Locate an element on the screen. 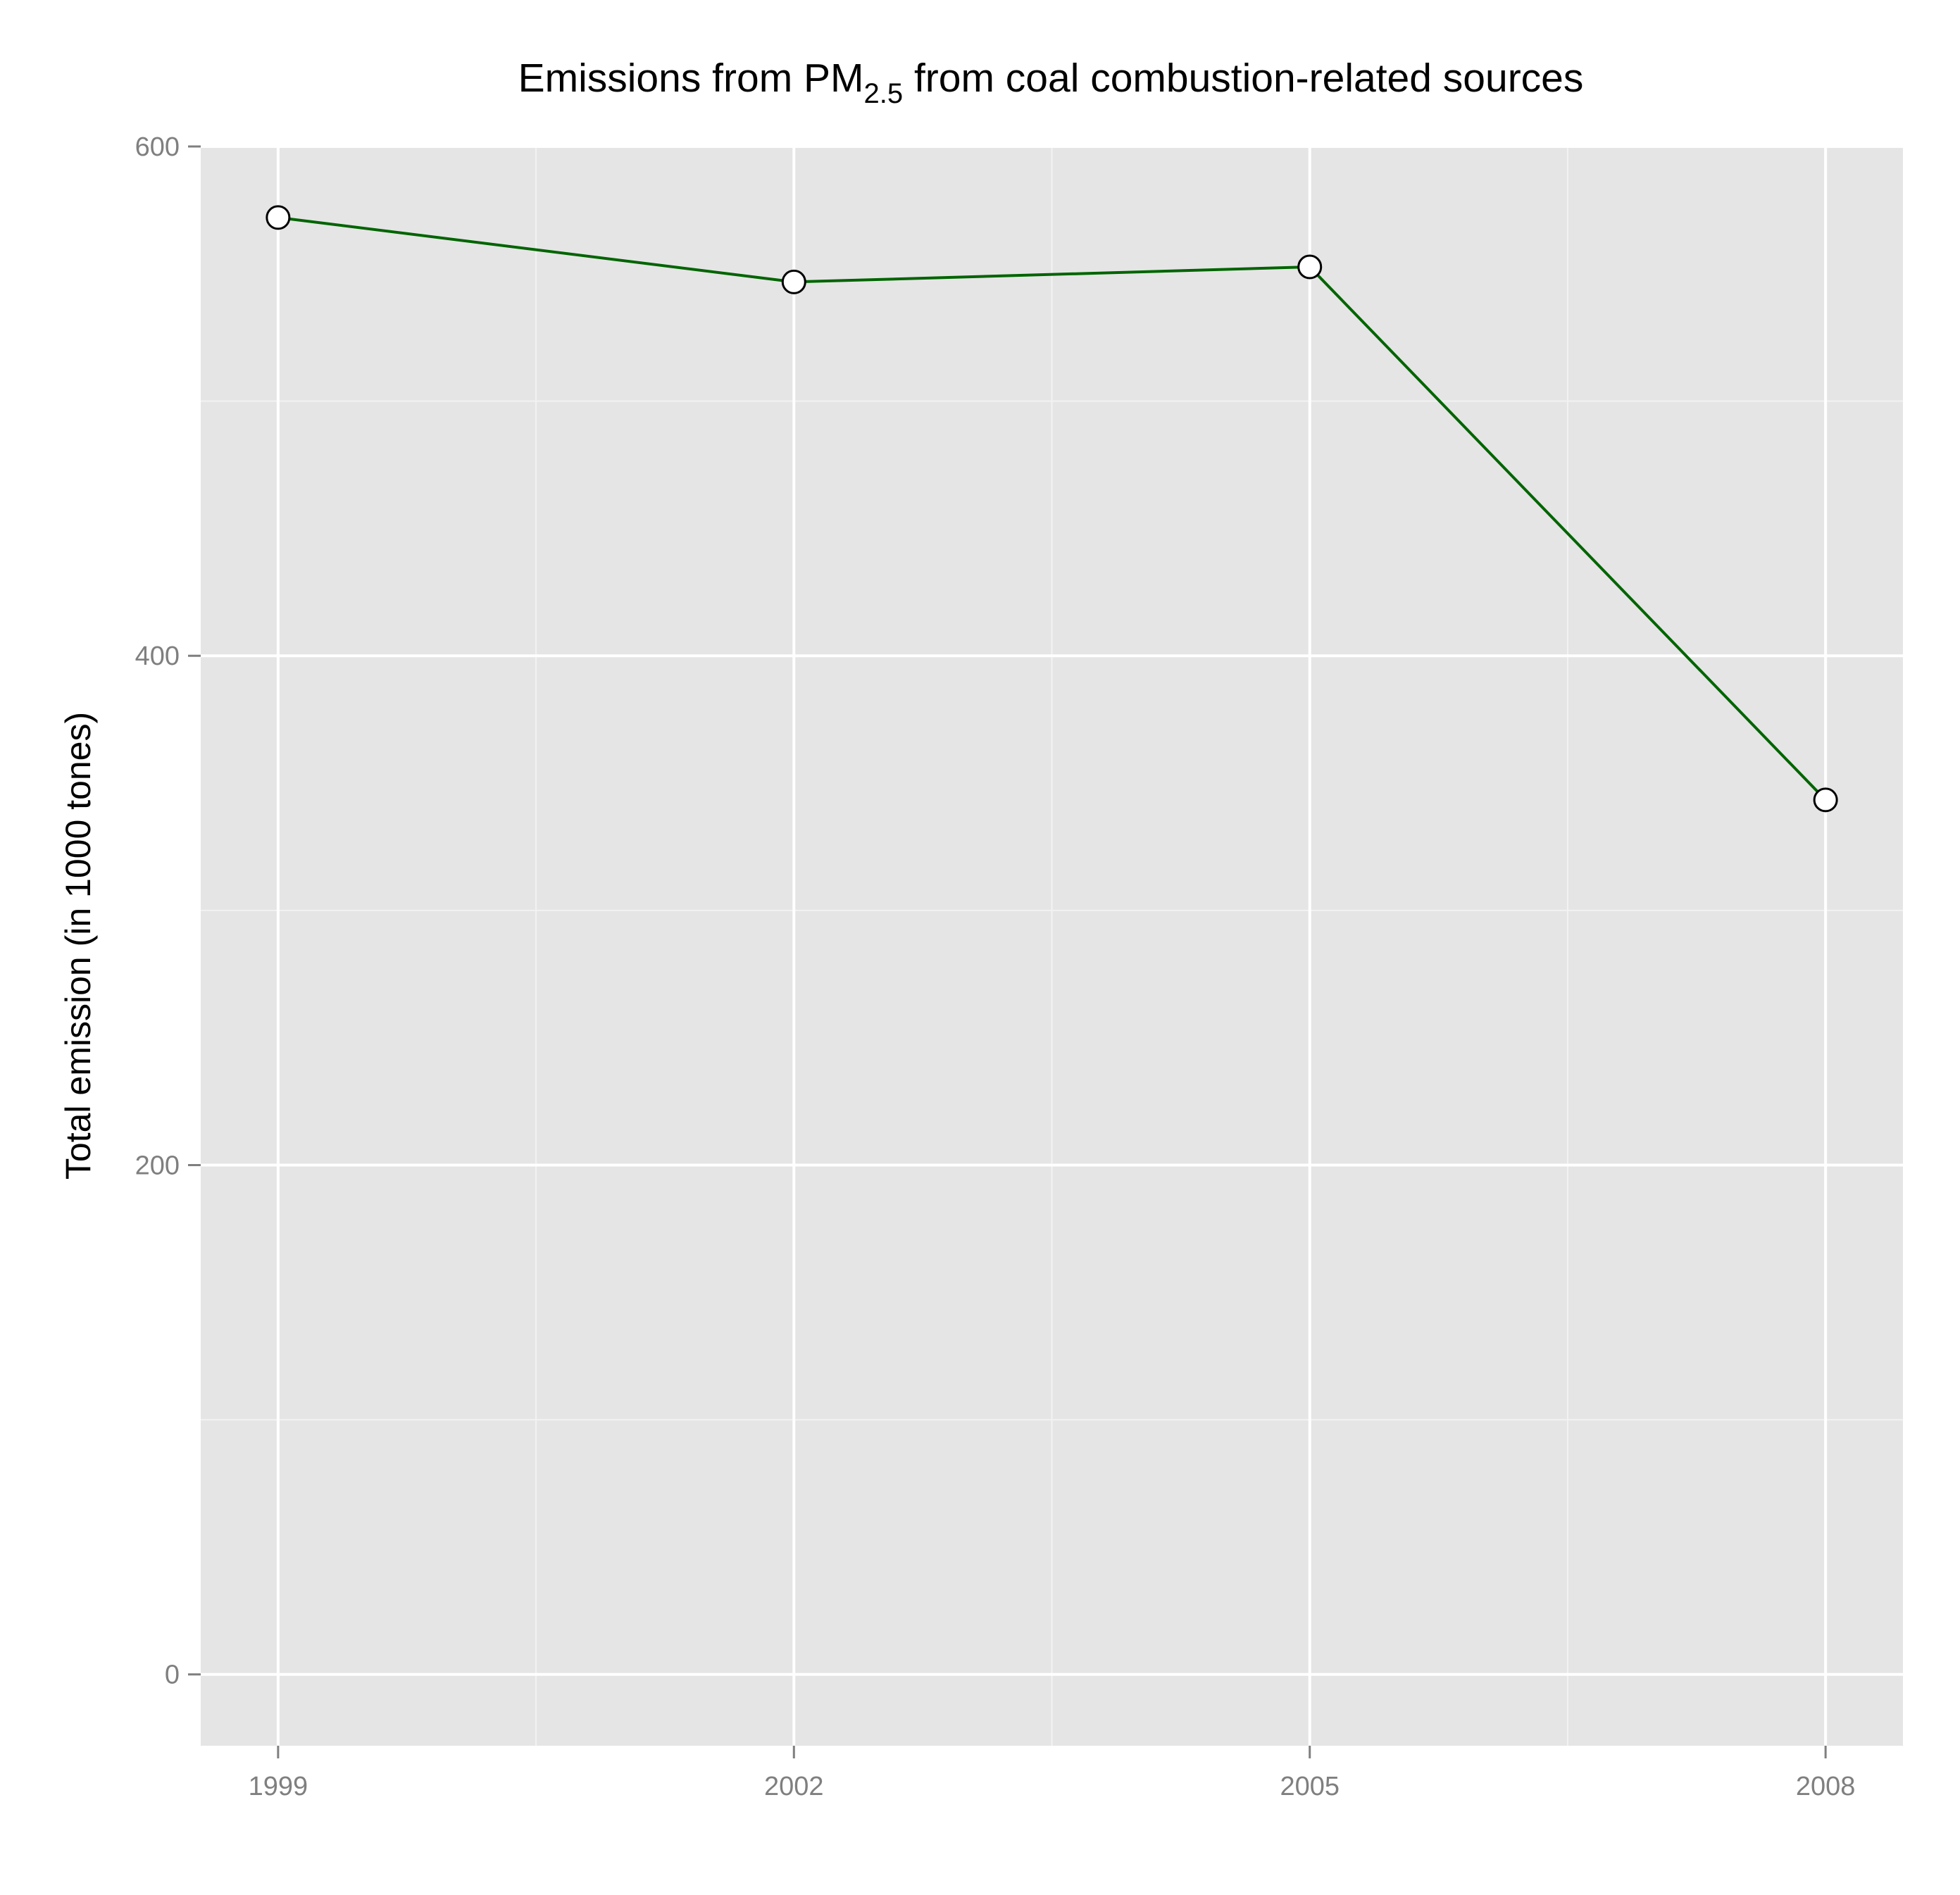 The image size is (1960, 1895). x-tick-label: 1999 is located at coordinates (278, 1786).